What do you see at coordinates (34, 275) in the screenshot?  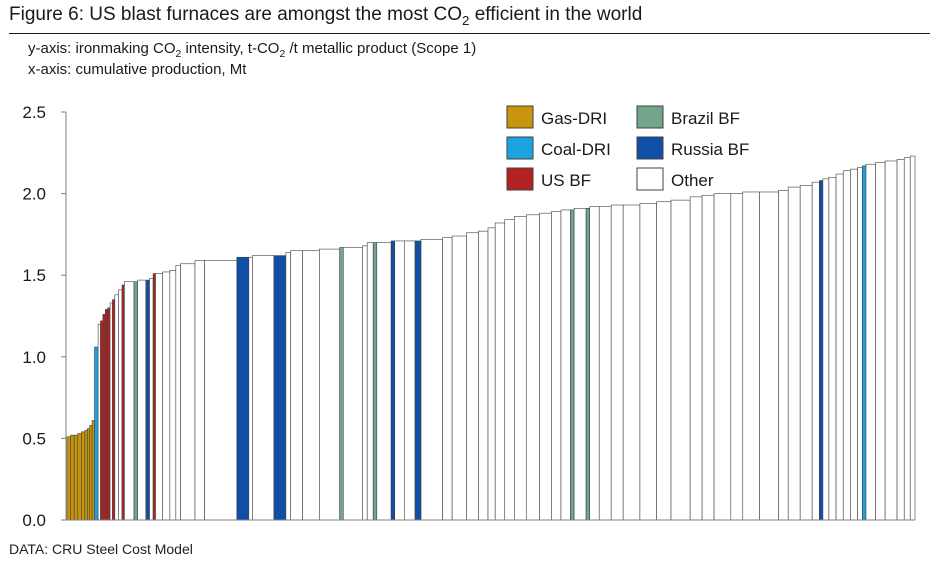 I see `y-tick-label: 1.5` at bounding box center [34, 275].